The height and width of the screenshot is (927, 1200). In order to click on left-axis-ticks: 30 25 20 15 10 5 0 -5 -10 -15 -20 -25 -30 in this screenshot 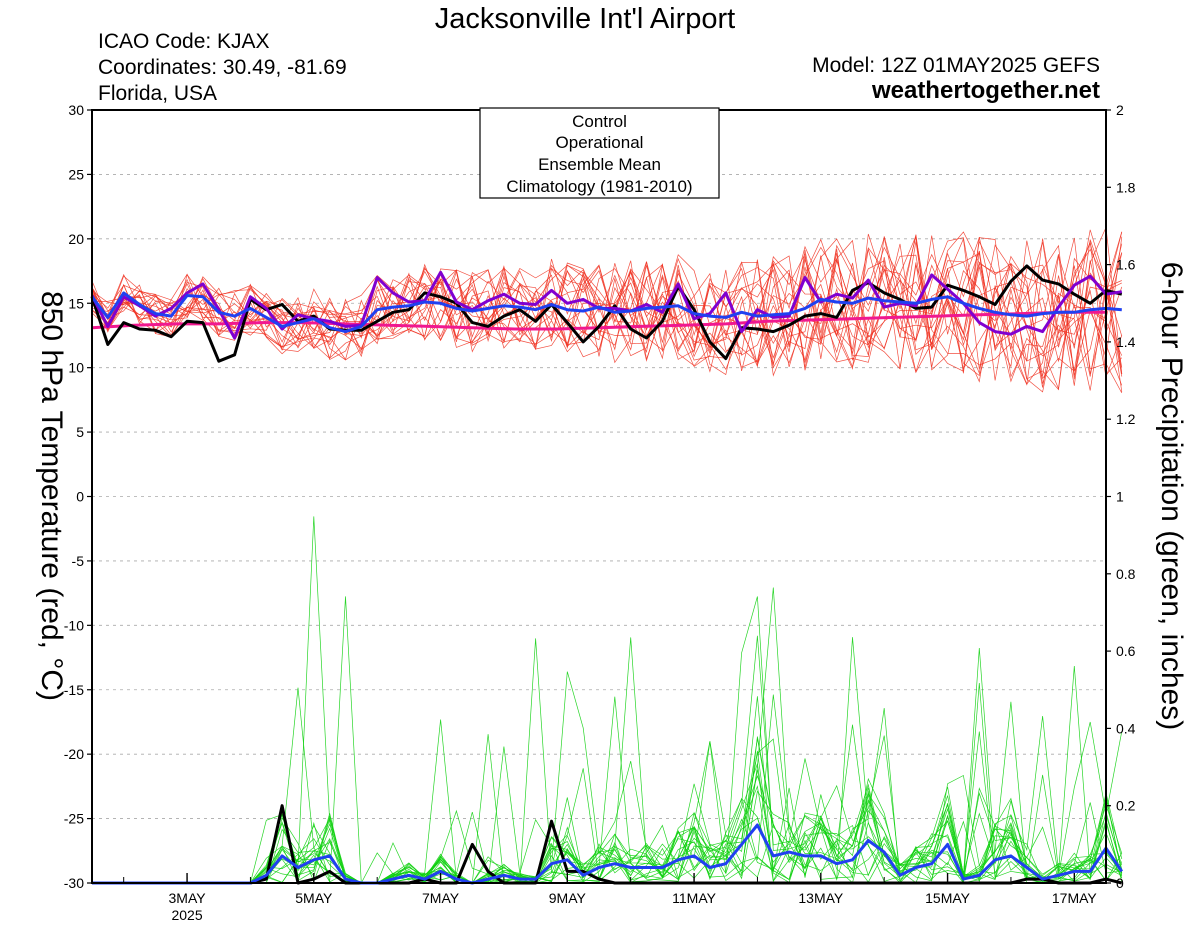, I will do `click(78, 496)`.